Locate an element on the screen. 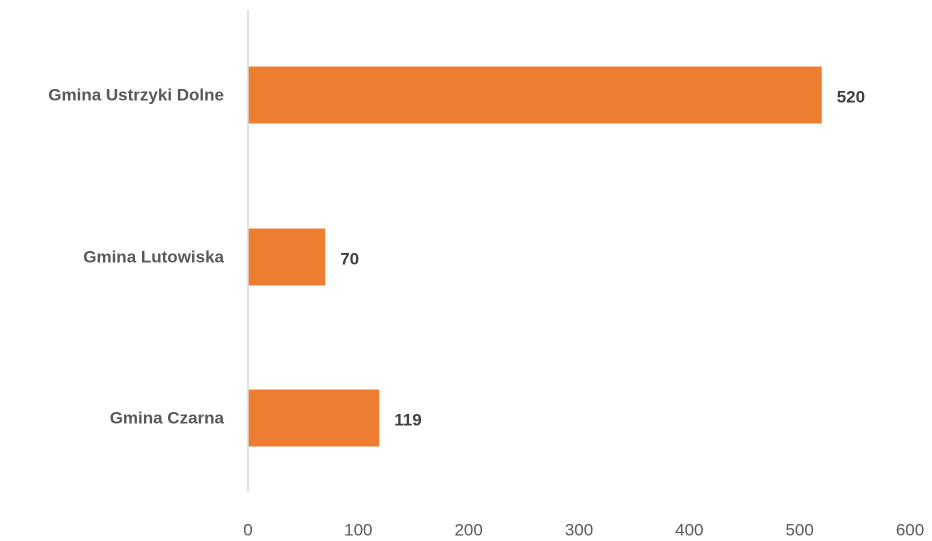  x-tick-label-300: 300 is located at coordinates (579, 530).